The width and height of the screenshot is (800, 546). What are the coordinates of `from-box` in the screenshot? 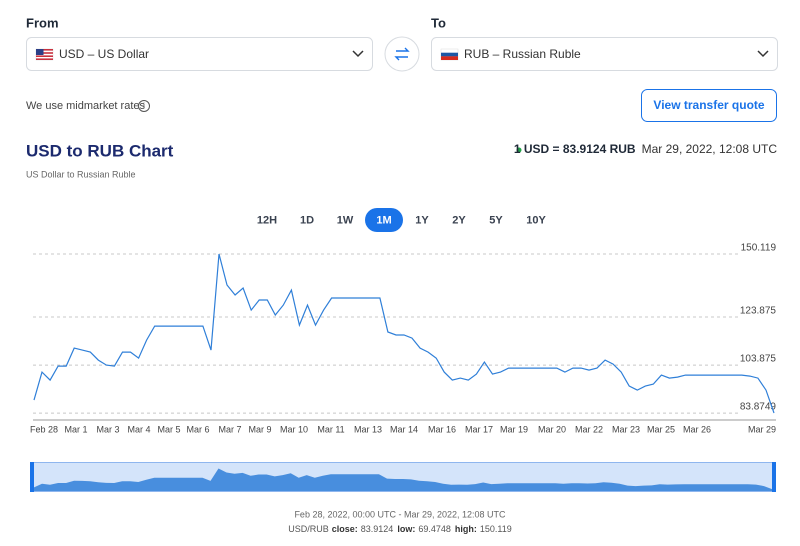 It's located at (199, 54).